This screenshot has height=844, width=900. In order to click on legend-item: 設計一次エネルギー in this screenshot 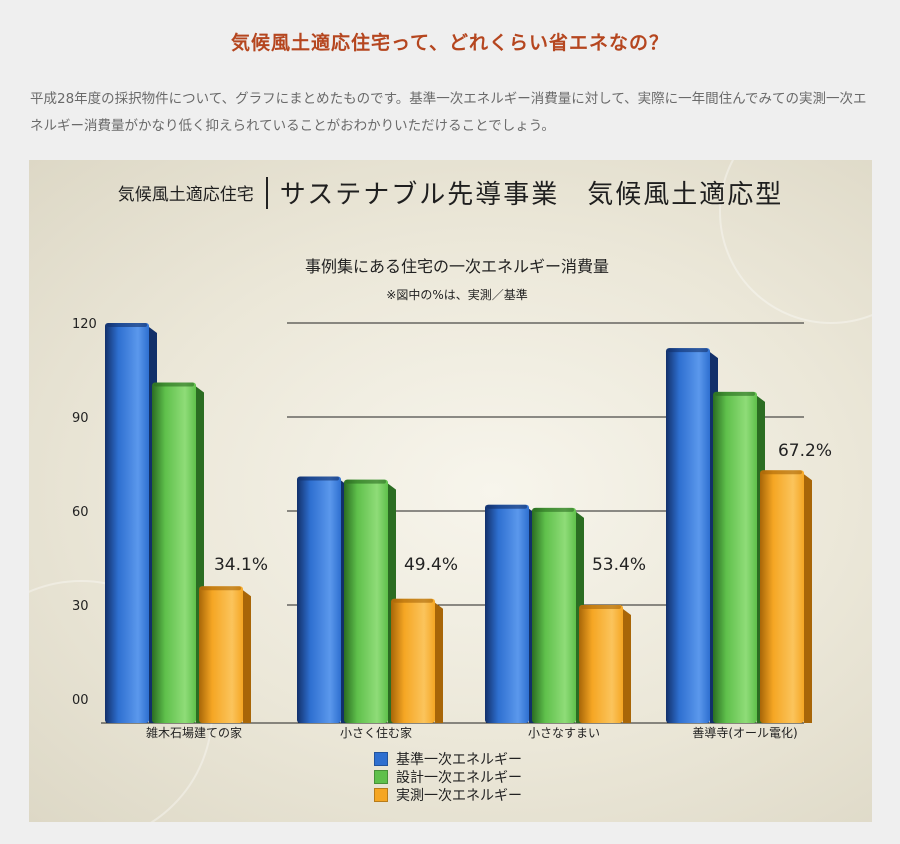, I will do `click(448, 777)`.